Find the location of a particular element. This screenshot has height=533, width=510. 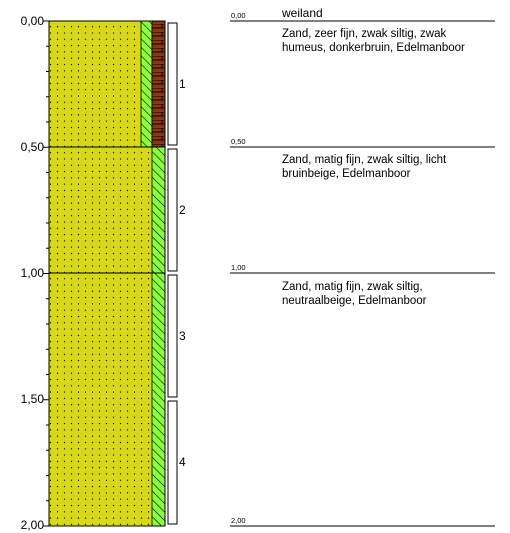

desc-depth-0: 0,00 is located at coordinates (238, 15).